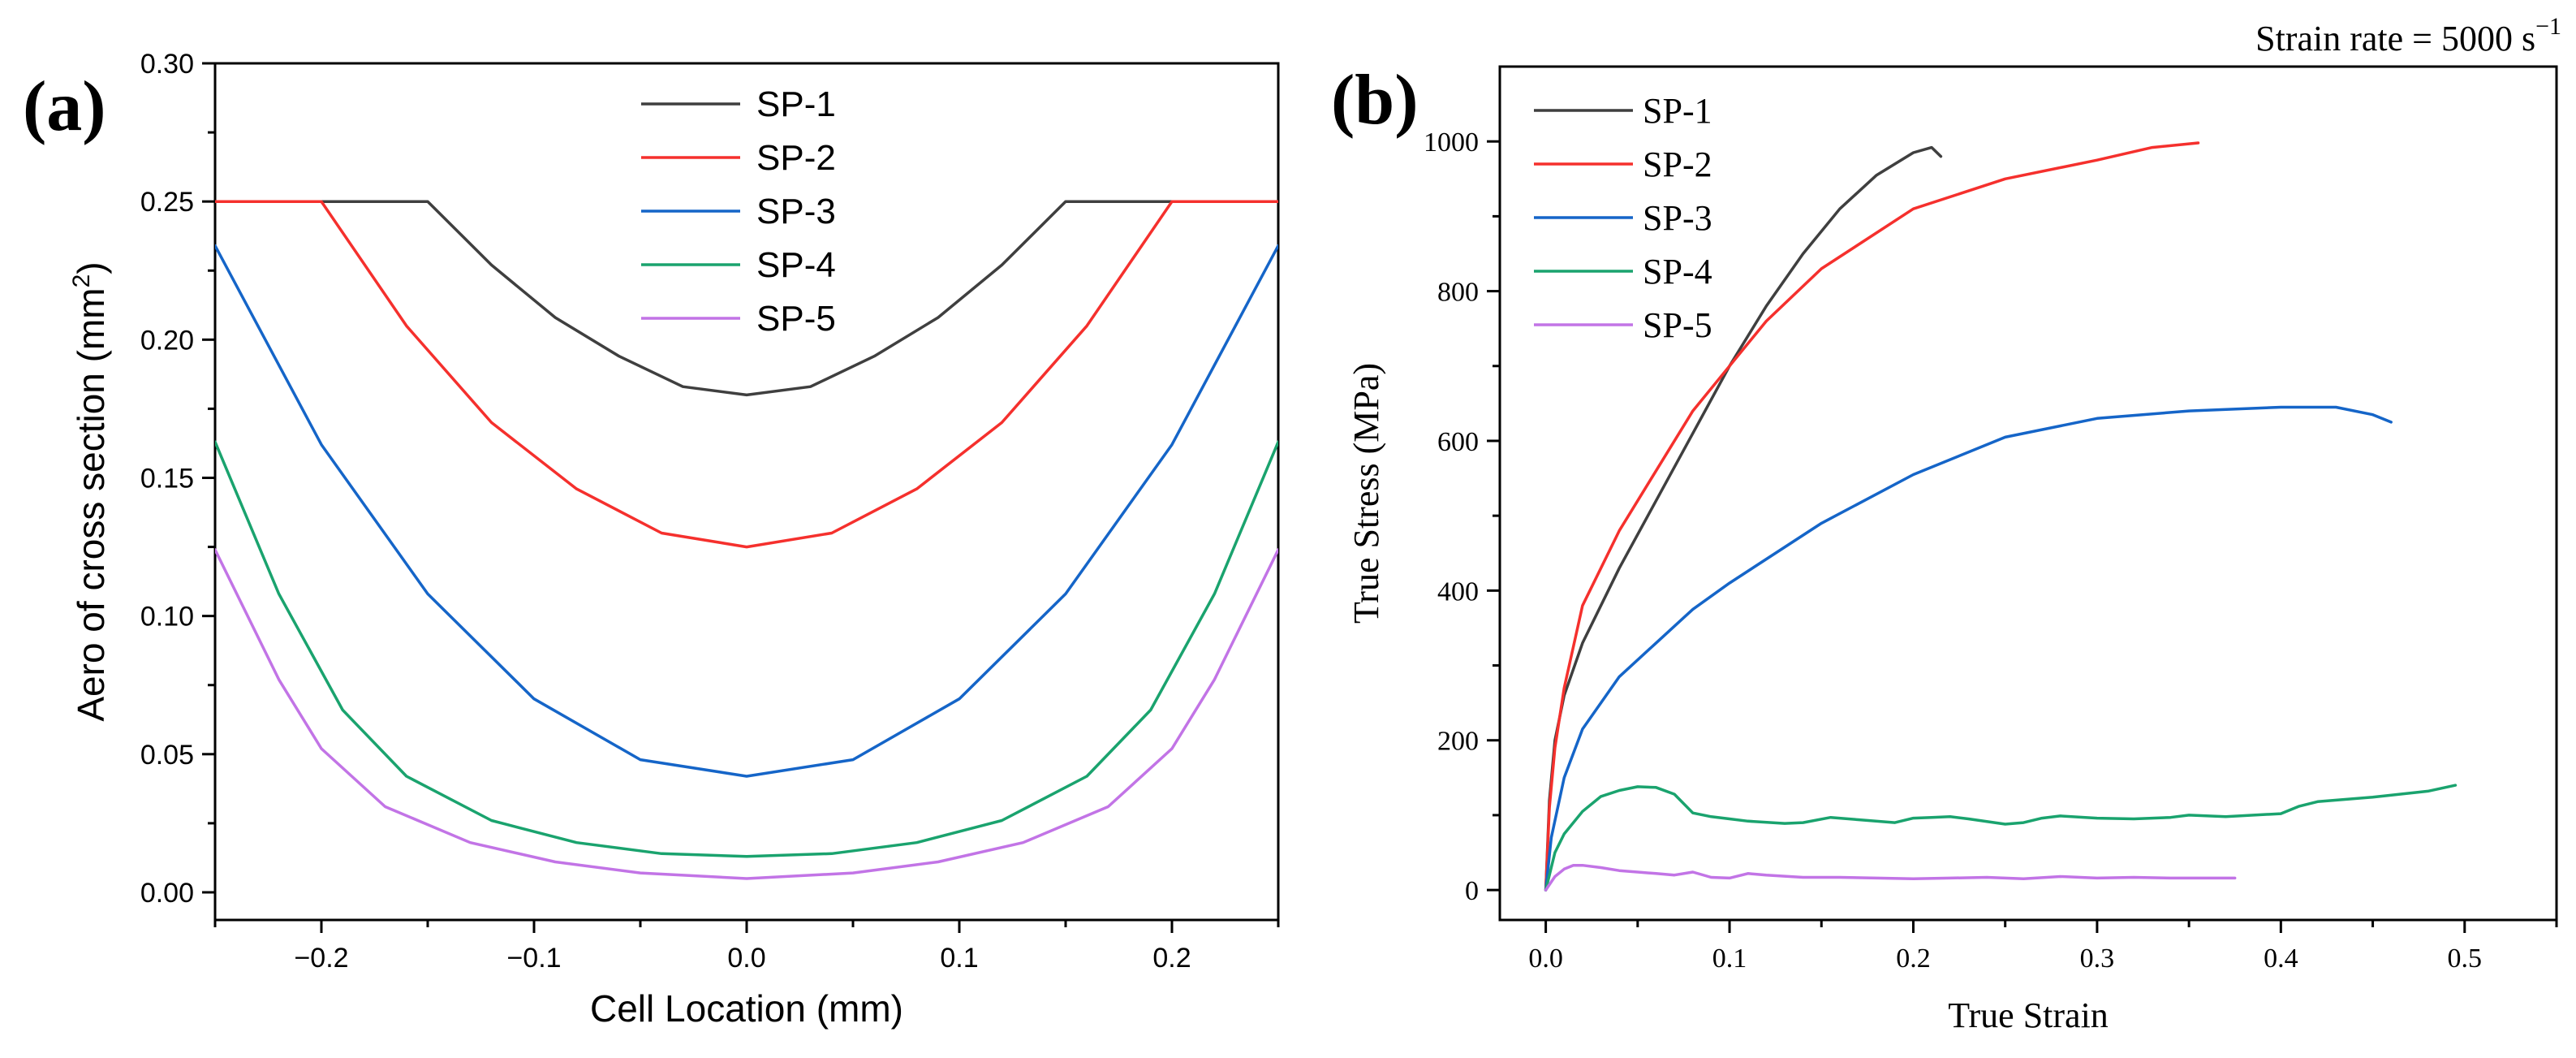  I want to click on y-tick-label: 200, so click(1458, 742).